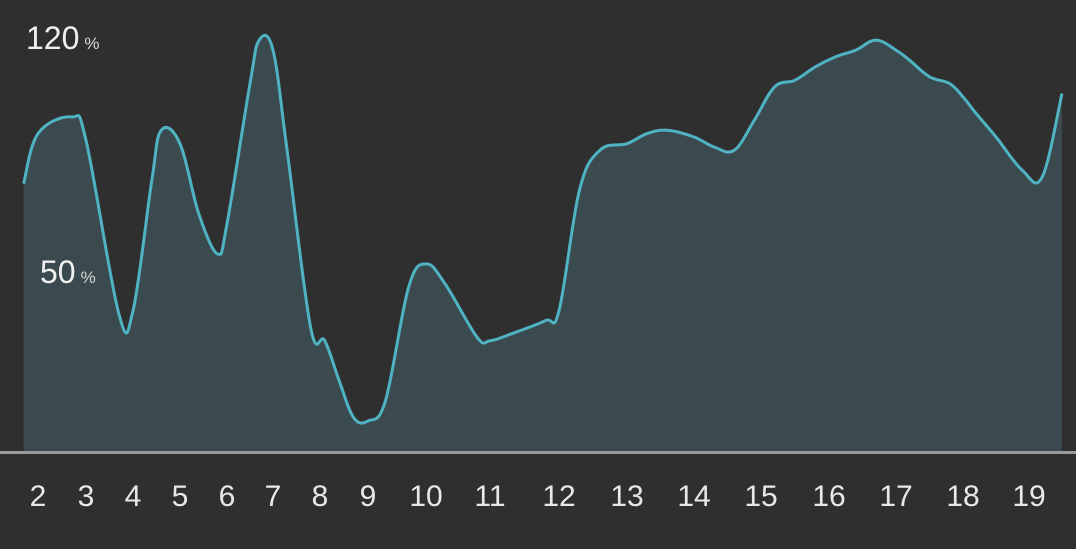 This screenshot has height=549, width=1076. I want to click on x-tick-label: 18, so click(962, 496).